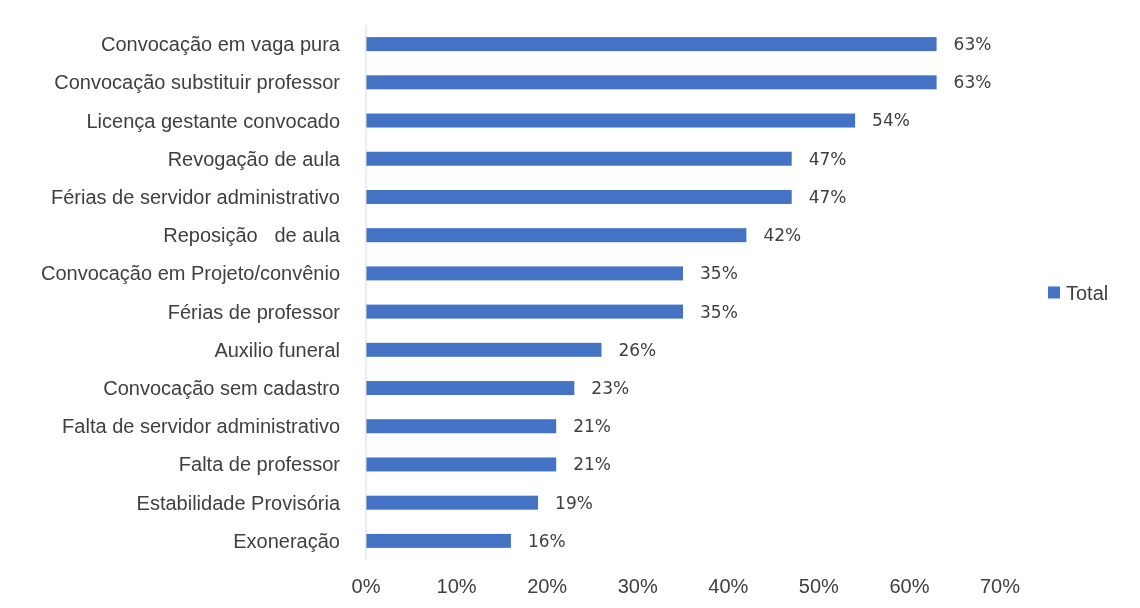 The height and width of the screenshot is (608, 1140). What do you see at coordinates (610, 387) in the screenshot?
I see `data-label: 23%` at bounding box center [610, 387].